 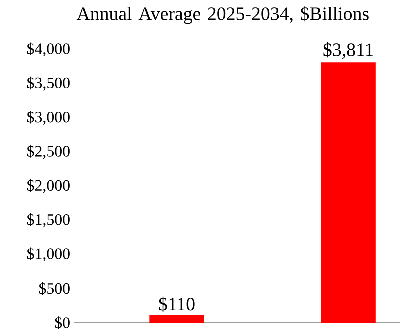 I want to click on data-label: $3,811, so click(x=349, y=51).